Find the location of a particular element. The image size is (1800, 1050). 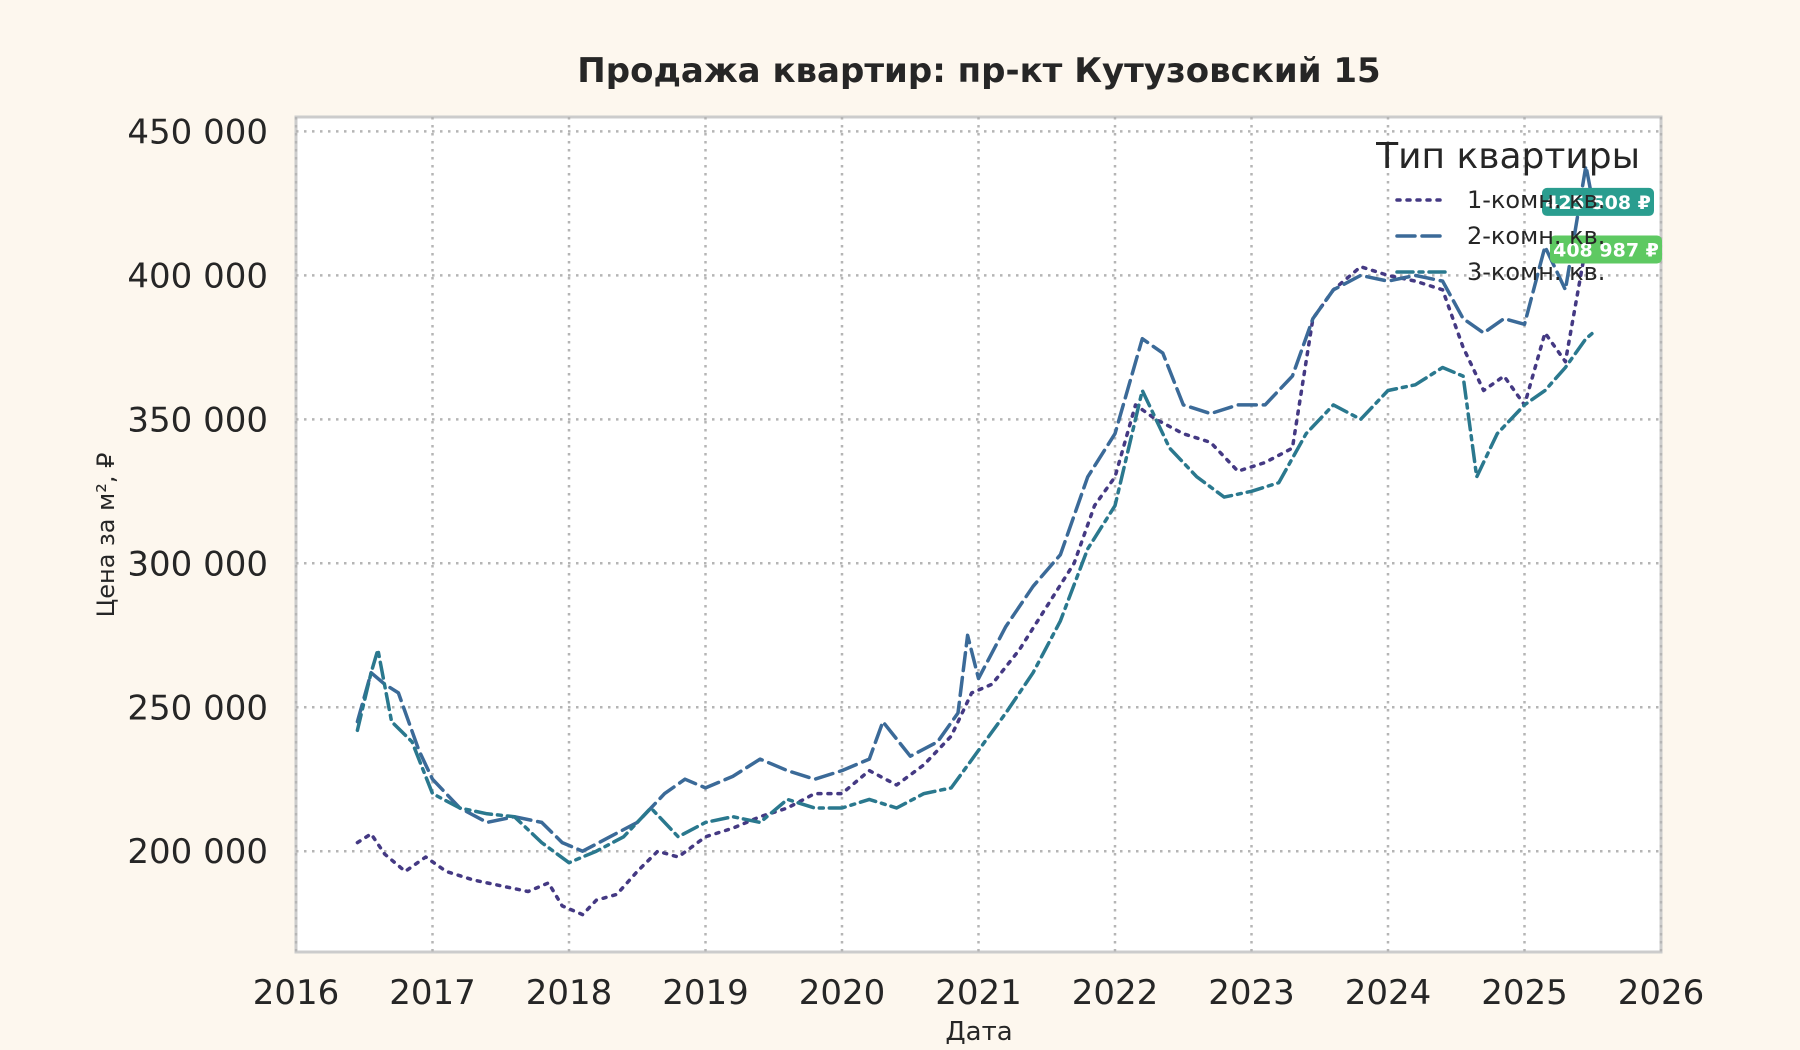

x-tick-label: 2023 is located at coordinates (1251, 993).